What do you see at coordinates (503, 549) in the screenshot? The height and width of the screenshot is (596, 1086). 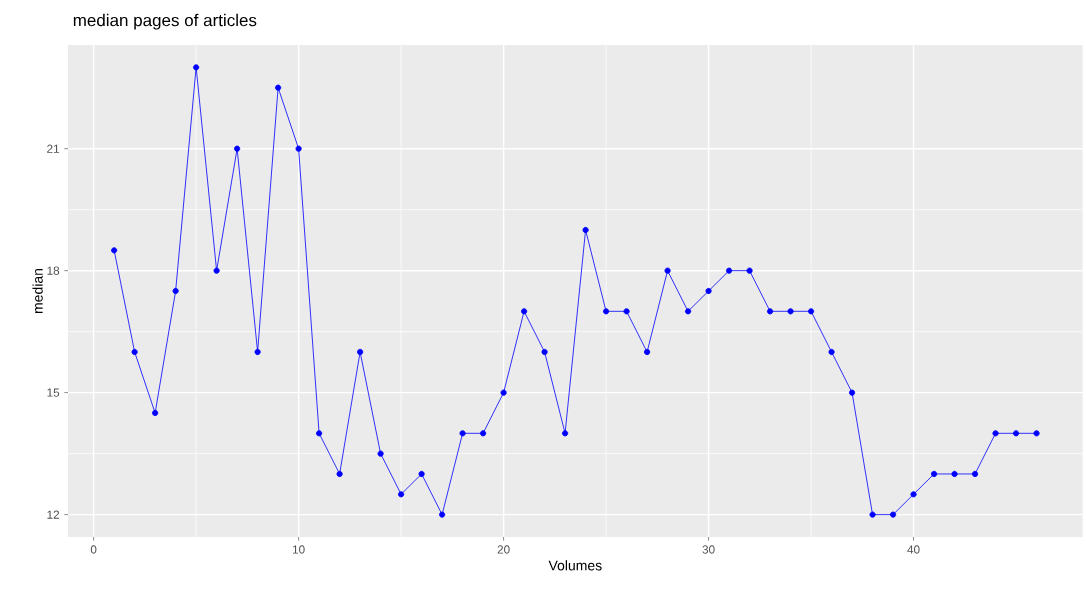 I see `x-tick-label: 20` at bounding box center [503, 549].